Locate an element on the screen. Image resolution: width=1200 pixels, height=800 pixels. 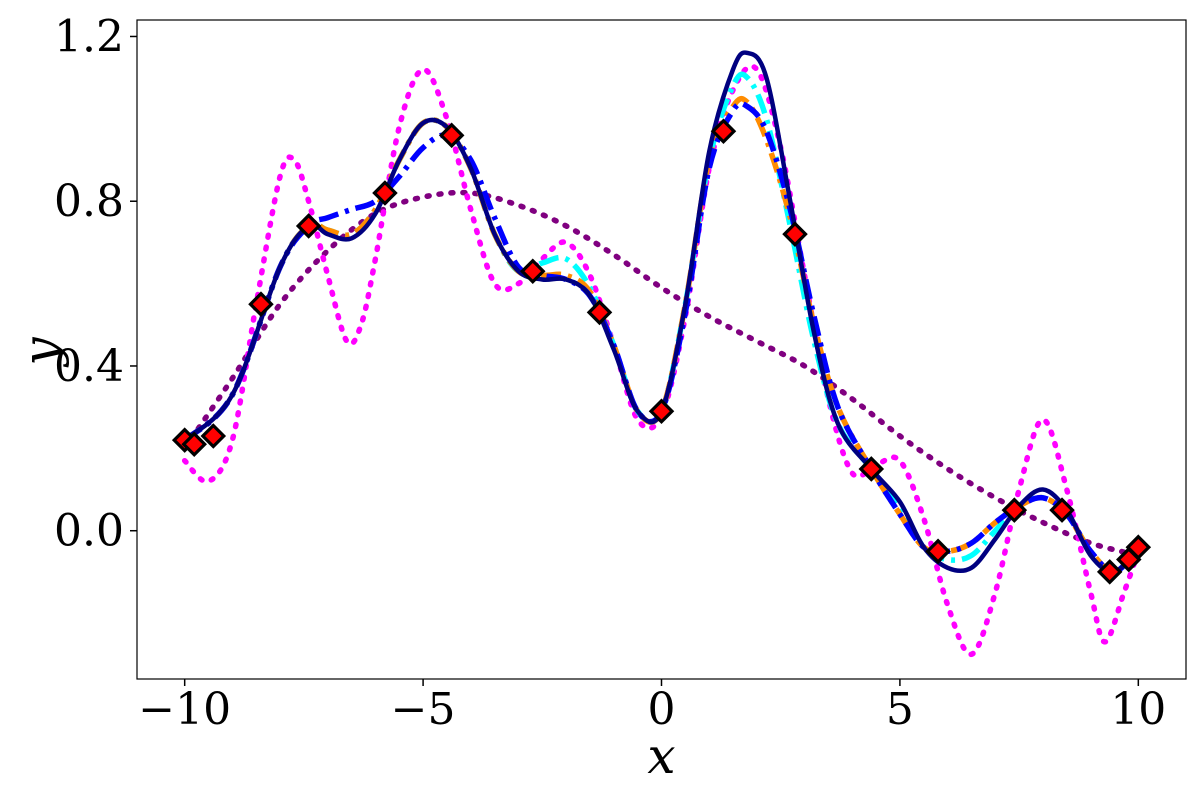
y-ticks: 0.0 0.4 0.8 1.2 is located at coordinates (95, 284).